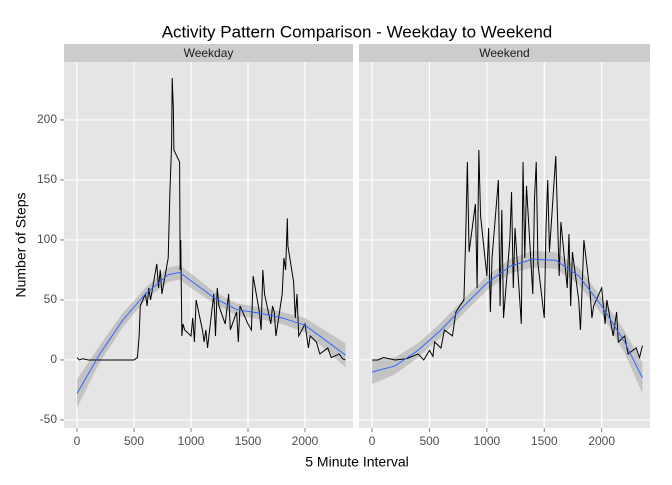 The height and width of the screenshot is (485, 672). I want to click on confidence-band, so click(211, 336).